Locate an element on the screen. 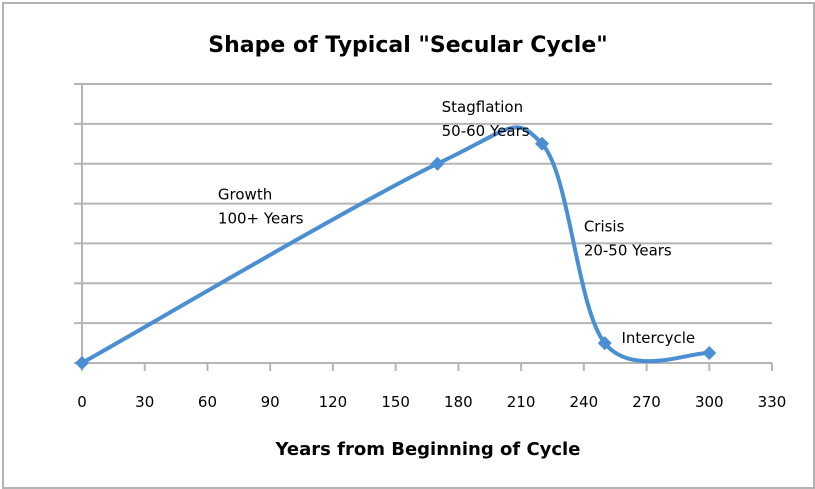  annotation-1-line-1: 50-60 Years is located at coordinates (486, 131).